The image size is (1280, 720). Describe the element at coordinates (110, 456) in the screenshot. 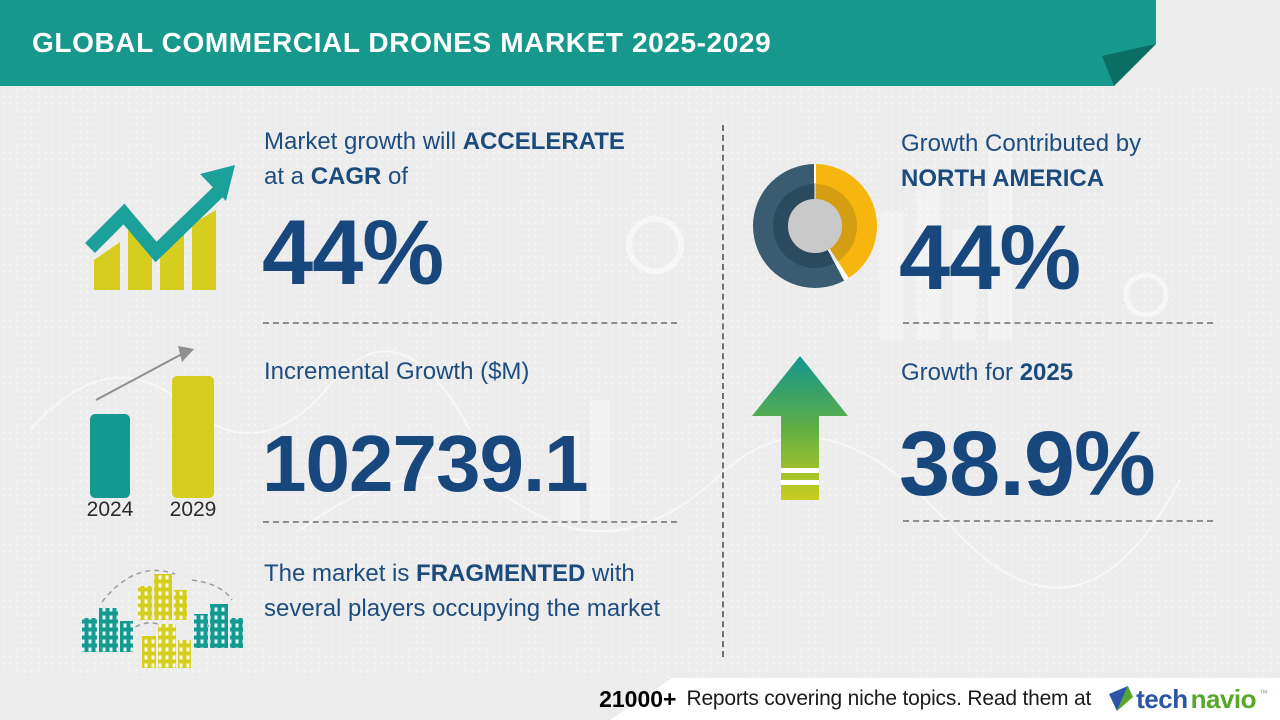

I see `bar-2024` at that location.